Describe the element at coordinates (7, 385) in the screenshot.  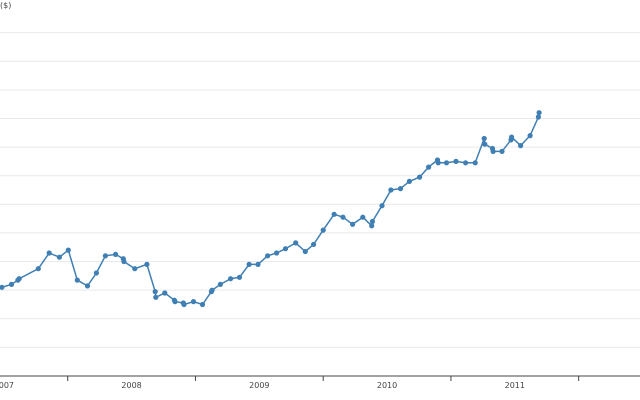
I see `x-tick-label-2007: 2007` at that location.